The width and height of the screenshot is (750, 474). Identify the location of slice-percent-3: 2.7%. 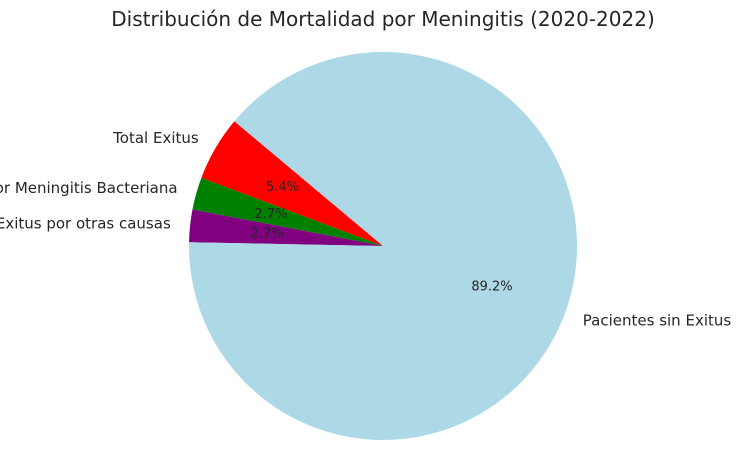
(267, 233).